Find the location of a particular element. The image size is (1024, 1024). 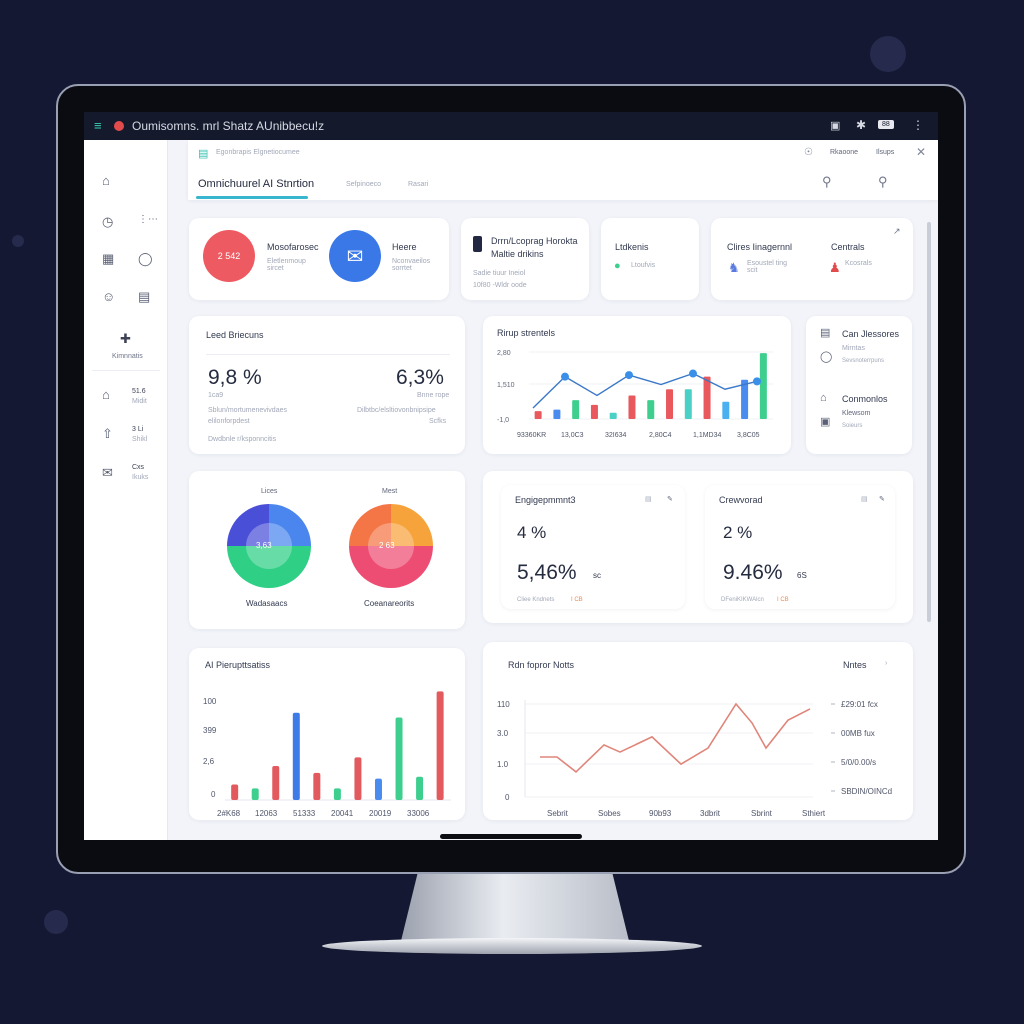

inbox-icon: ▤ is located at coordinates (825, 333).